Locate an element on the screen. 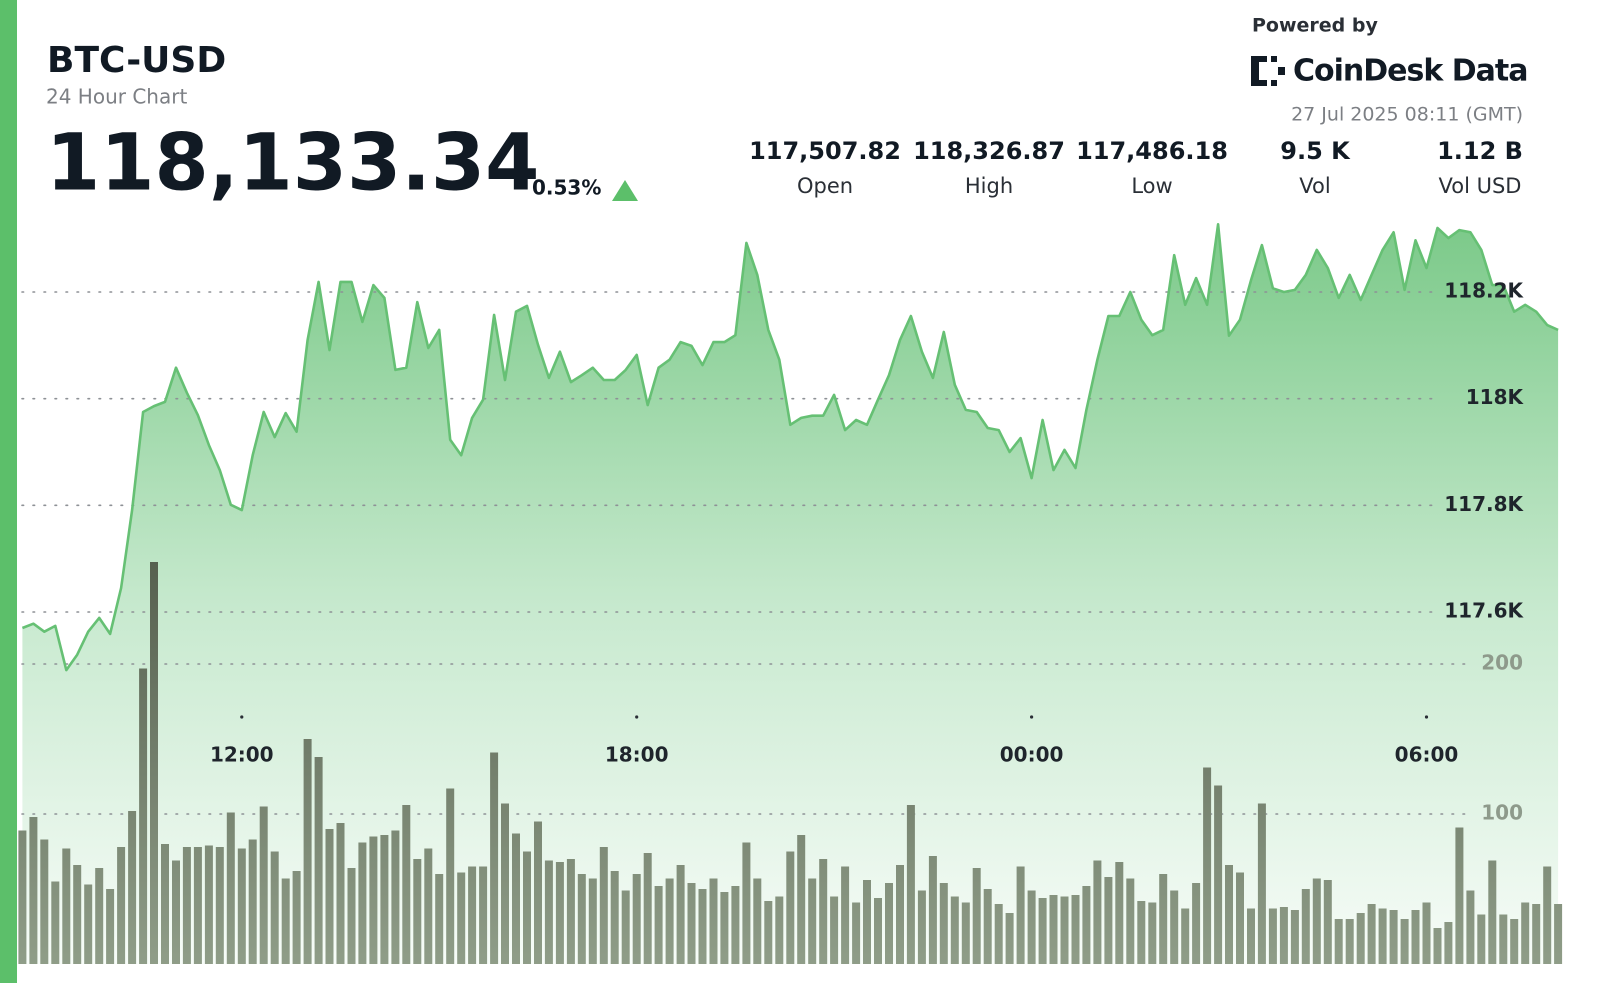 Image resolution: width=1600 pixels, height=983 pixels. powered-by: Powered by is located at coordinates (1315, 26).